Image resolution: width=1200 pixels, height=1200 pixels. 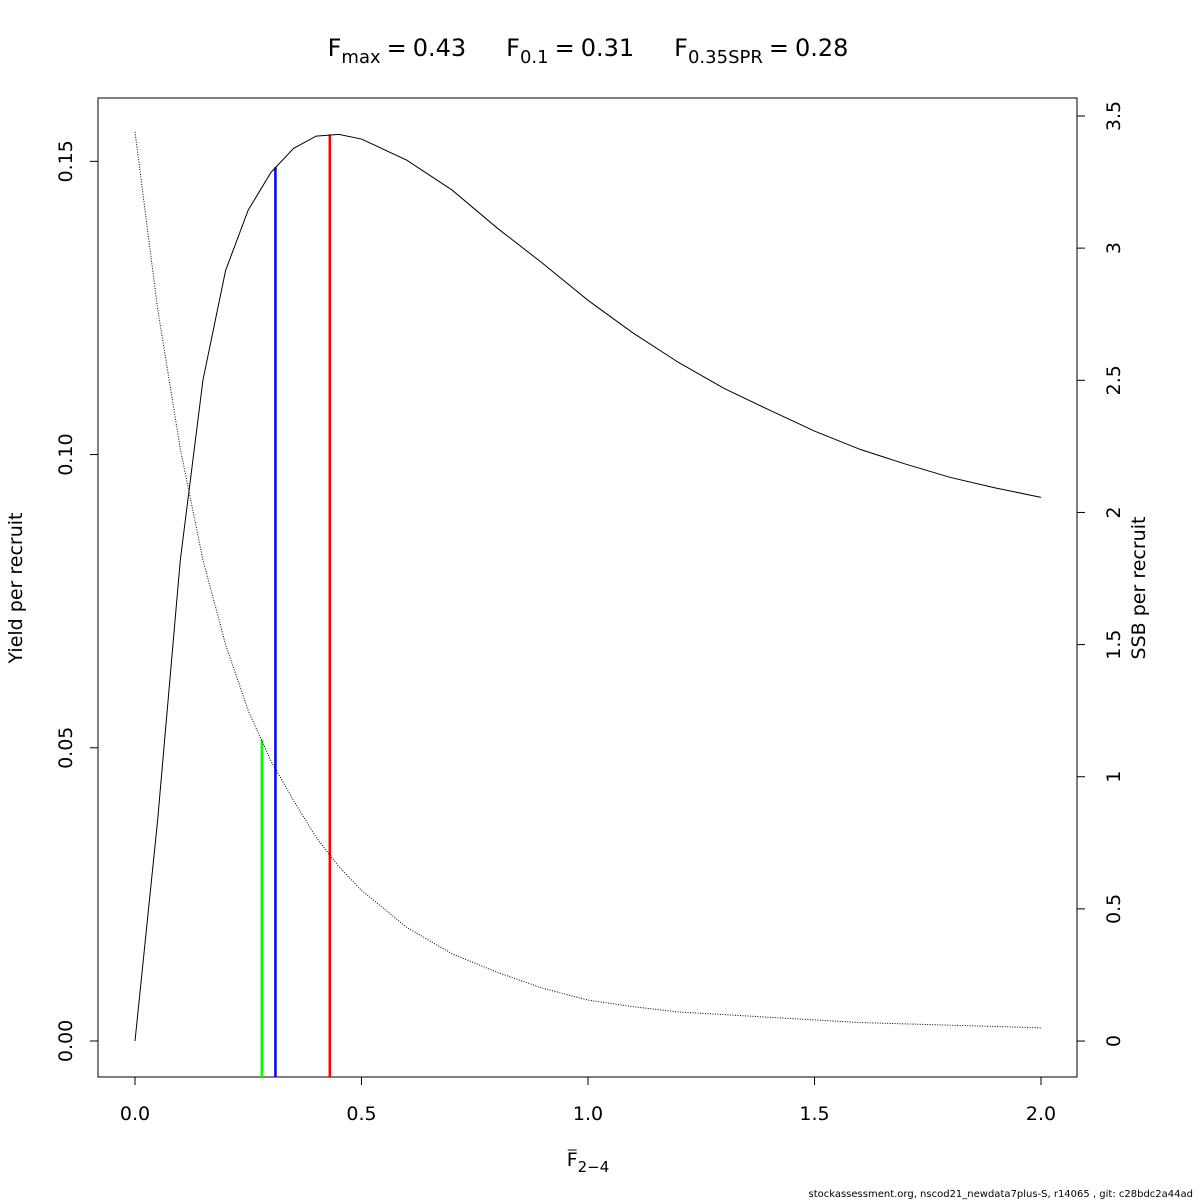 What do you see at coordinates (1139, 588) in the screenshot?
I see `y2-axis-label: SSB per recruit` at bounding box center [1139, 588].